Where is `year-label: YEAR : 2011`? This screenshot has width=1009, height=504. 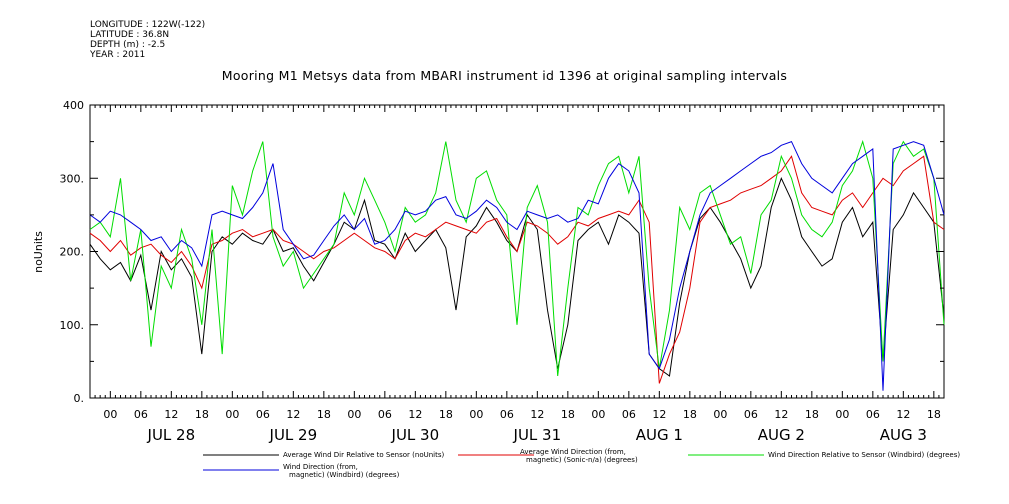
year-label: YEAR : 2011 is located at coordinates (118, 55).